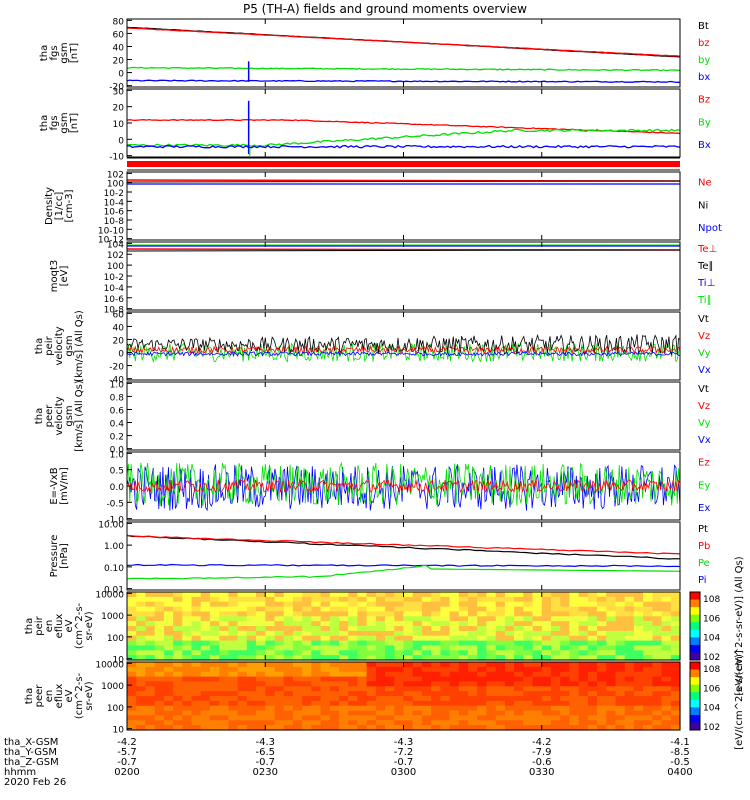 Image resolution: width=750 pixels, height=800 pixels. Describe the element at coordinates (115, 256) in the screenshot. I see `y-tick-label: 102` at that location.